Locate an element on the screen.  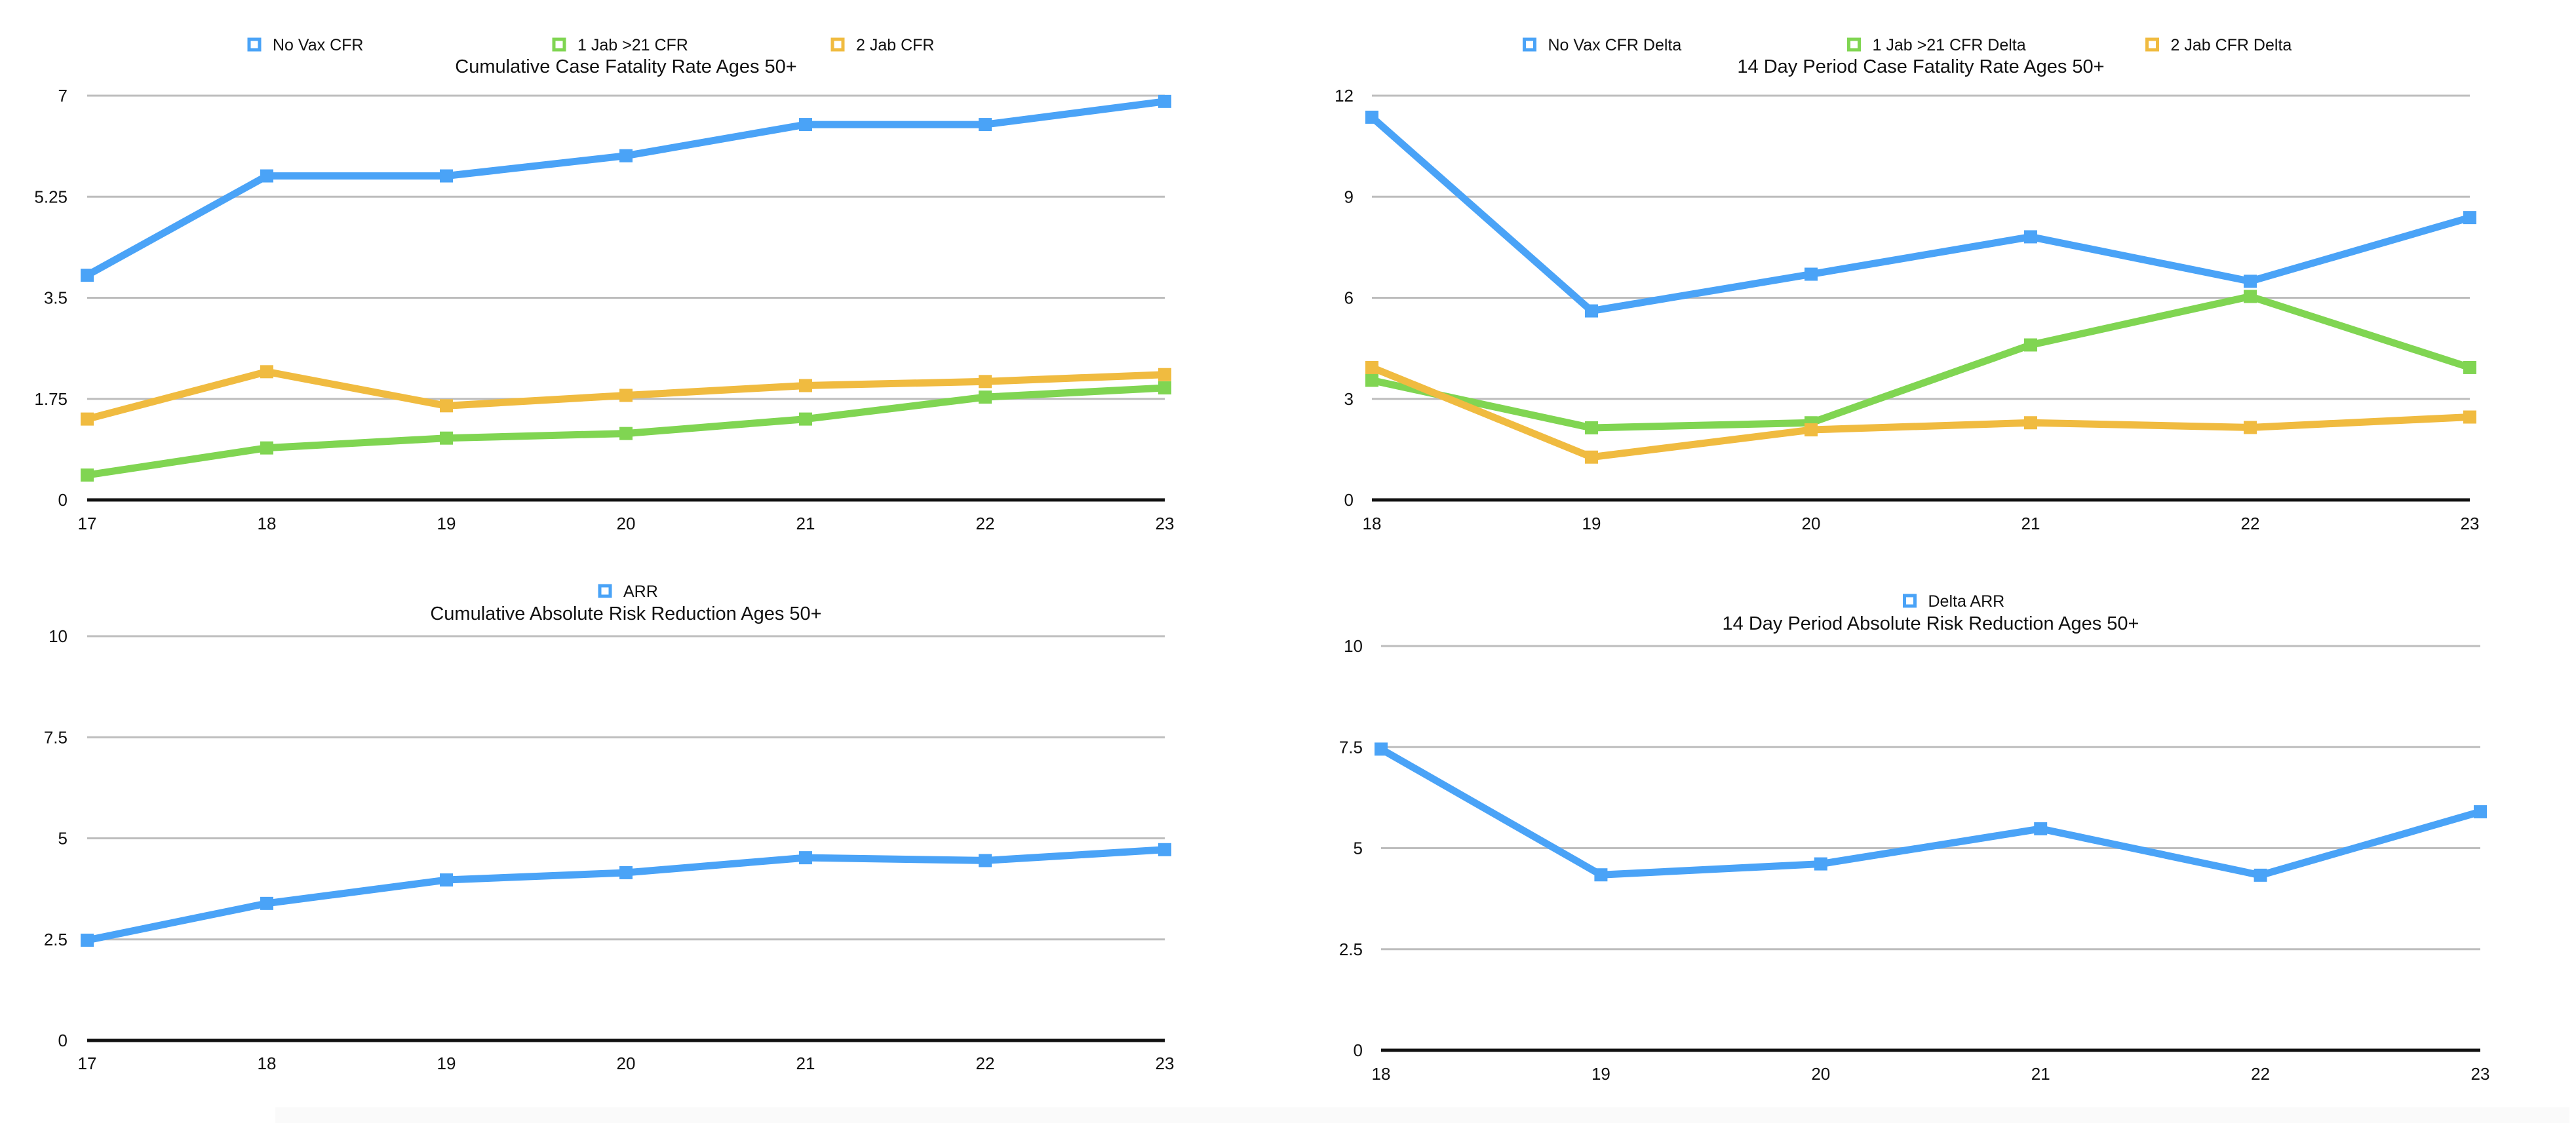
legend-label: 2 Jab CFR is located at coordinates (895, 45).